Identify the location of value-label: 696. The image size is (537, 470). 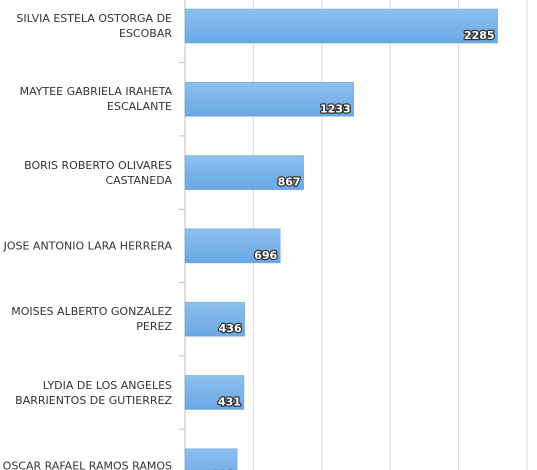
(265, 255).